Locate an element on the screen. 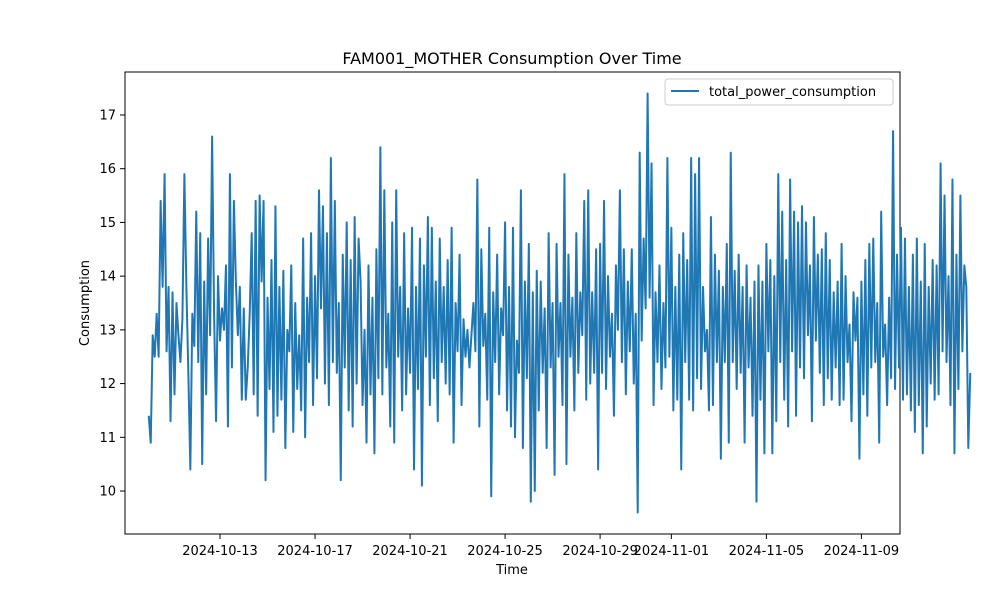 The image size is (1000, 600). y-tick-label: 13 is located at coordinates (107, 330).